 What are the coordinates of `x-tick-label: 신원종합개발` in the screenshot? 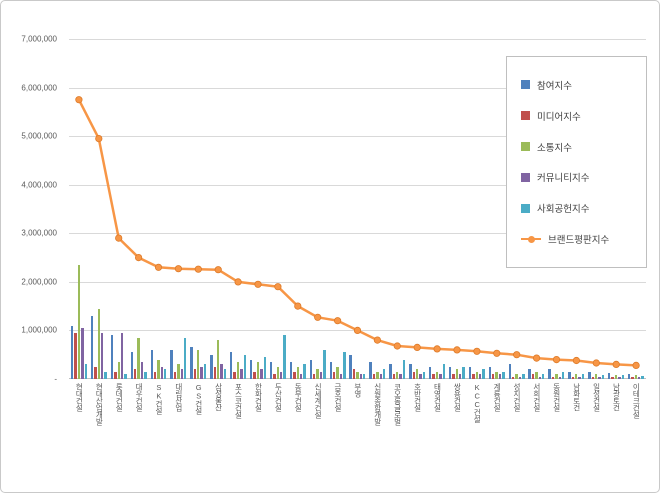 It's located at (378, 404).